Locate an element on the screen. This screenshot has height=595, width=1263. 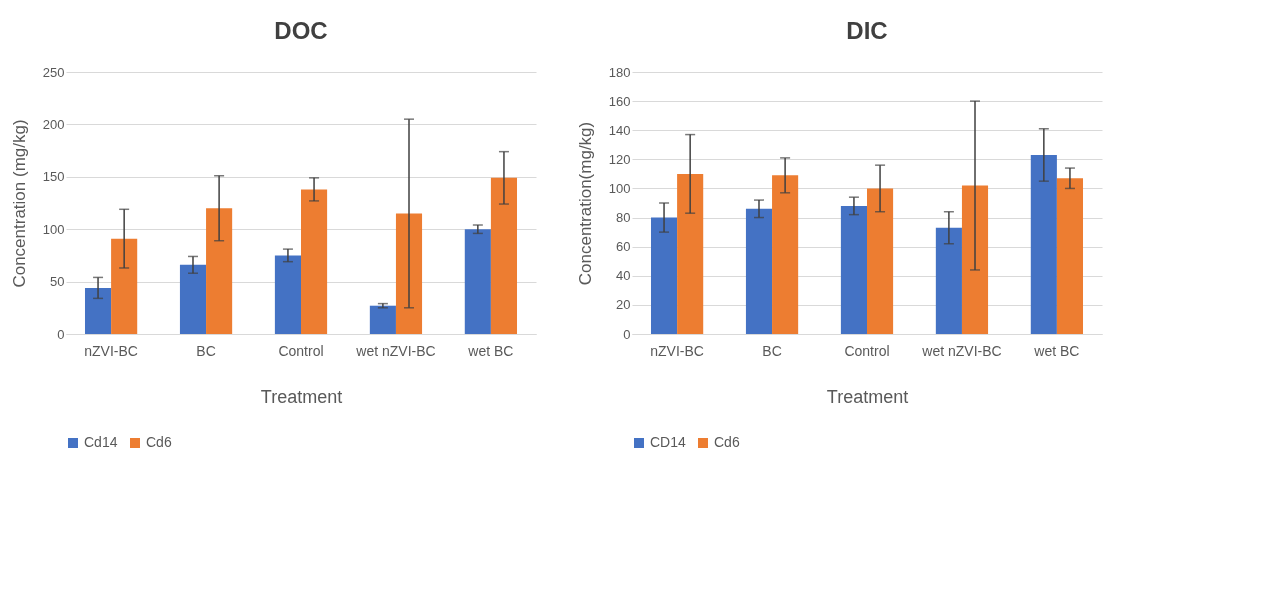
chart-title: DOC is located at coordinates (301, 30).